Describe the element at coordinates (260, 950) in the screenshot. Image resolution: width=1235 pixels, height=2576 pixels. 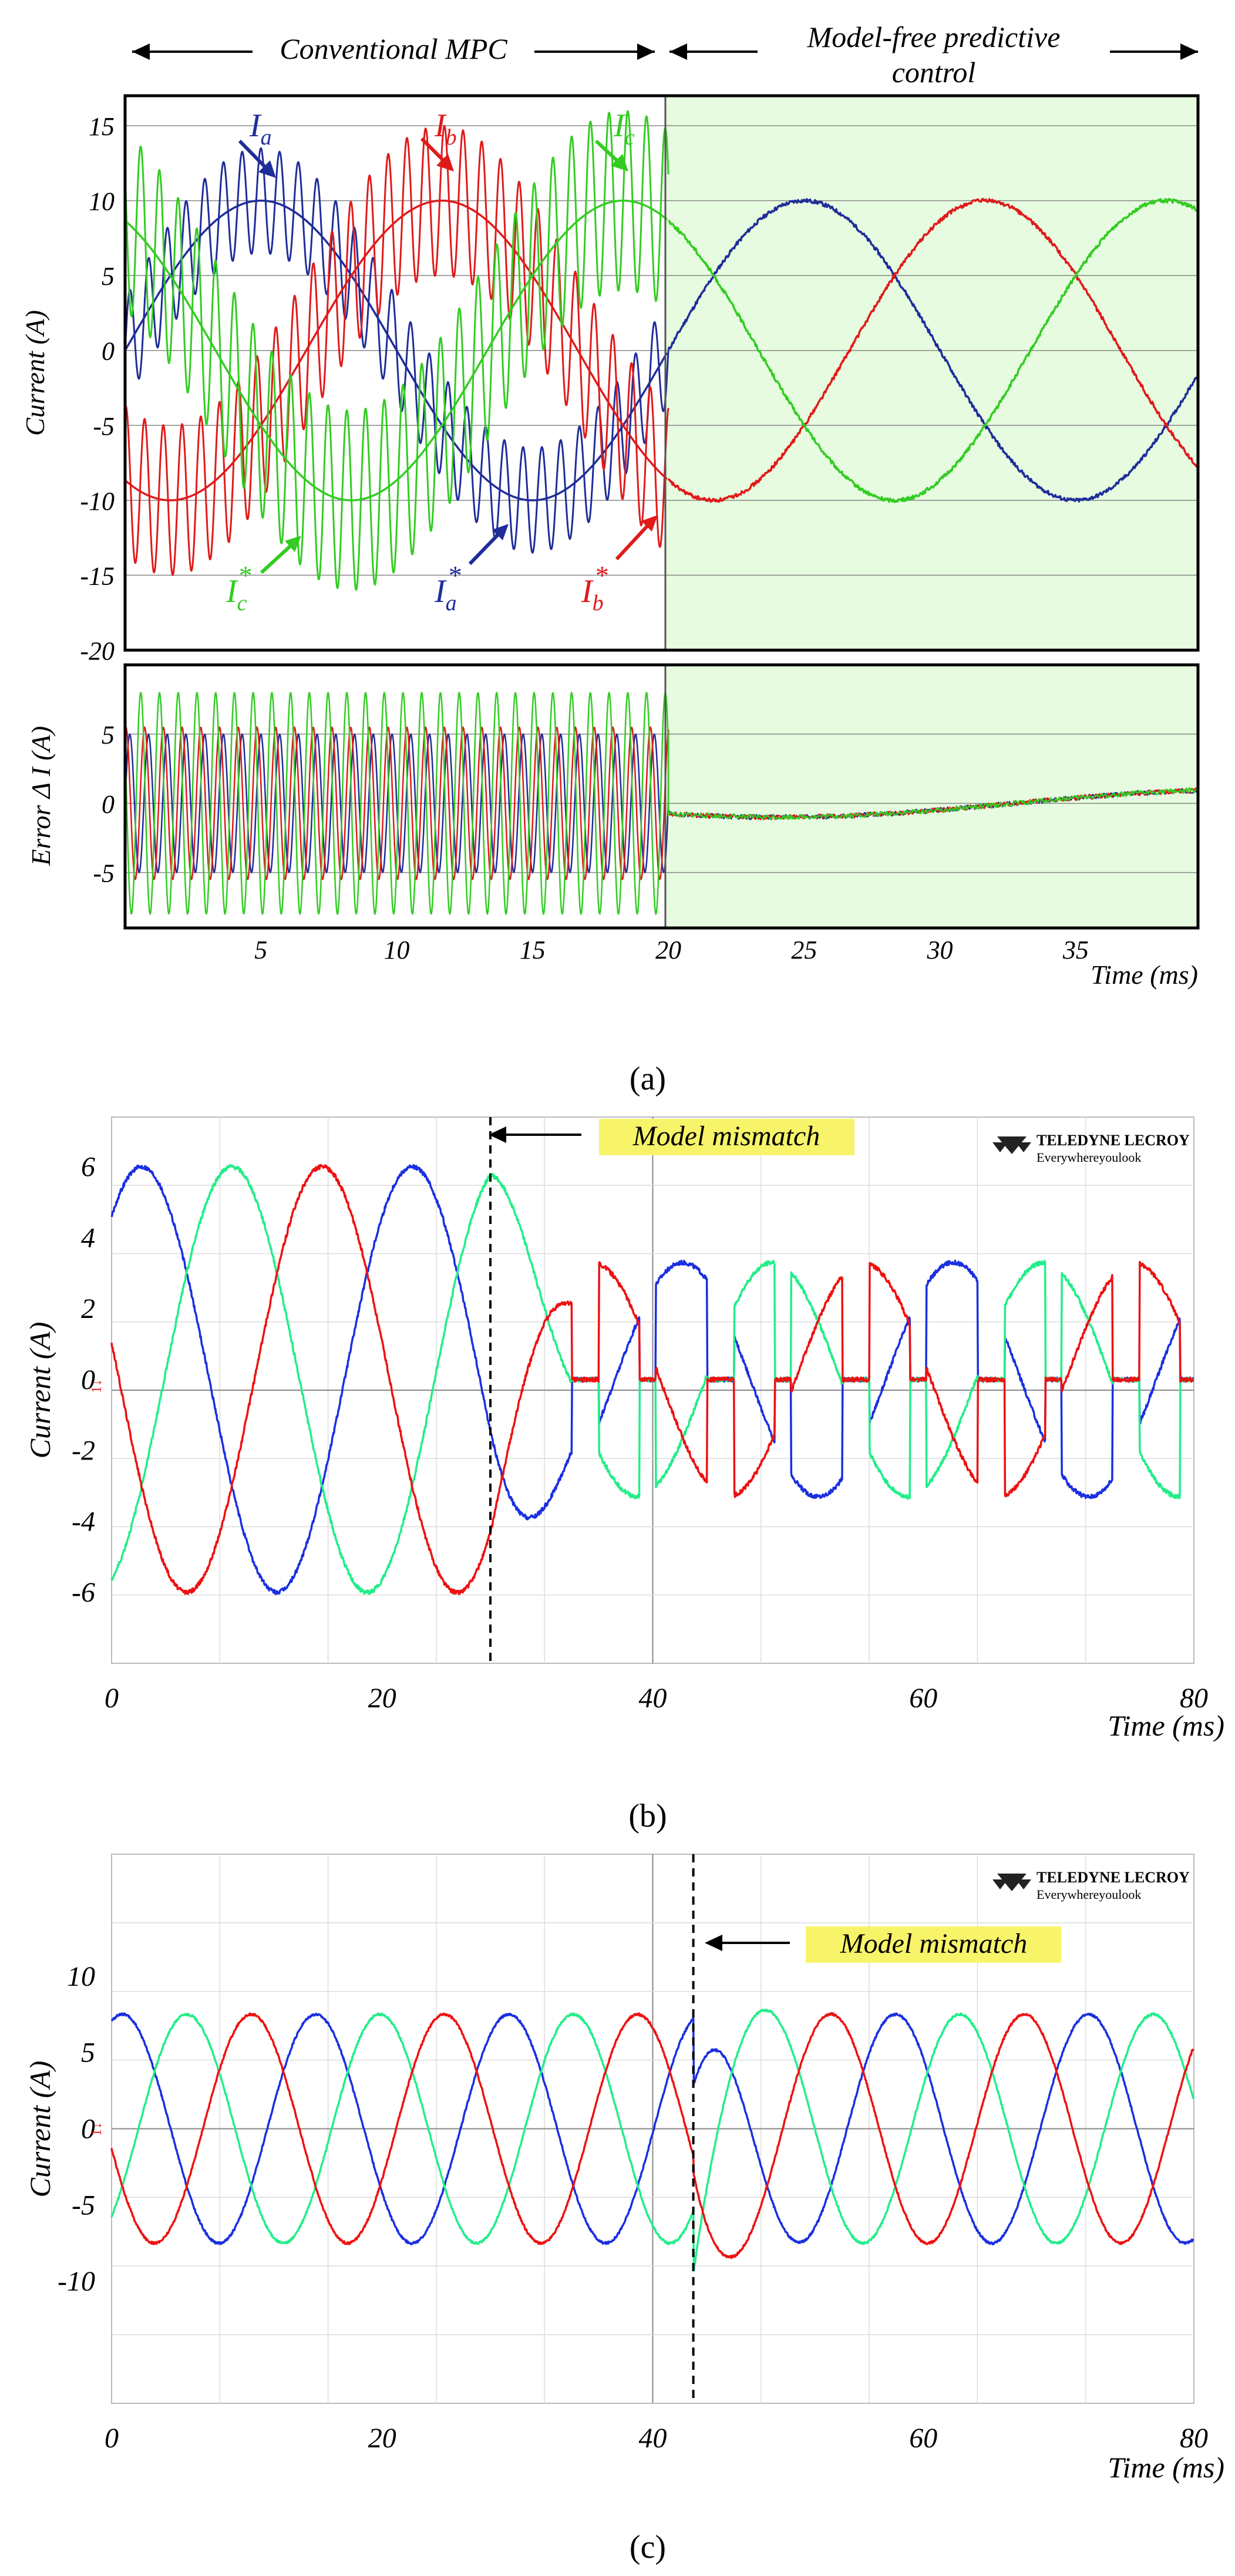
I see `x-tick-label: 5` at that location.